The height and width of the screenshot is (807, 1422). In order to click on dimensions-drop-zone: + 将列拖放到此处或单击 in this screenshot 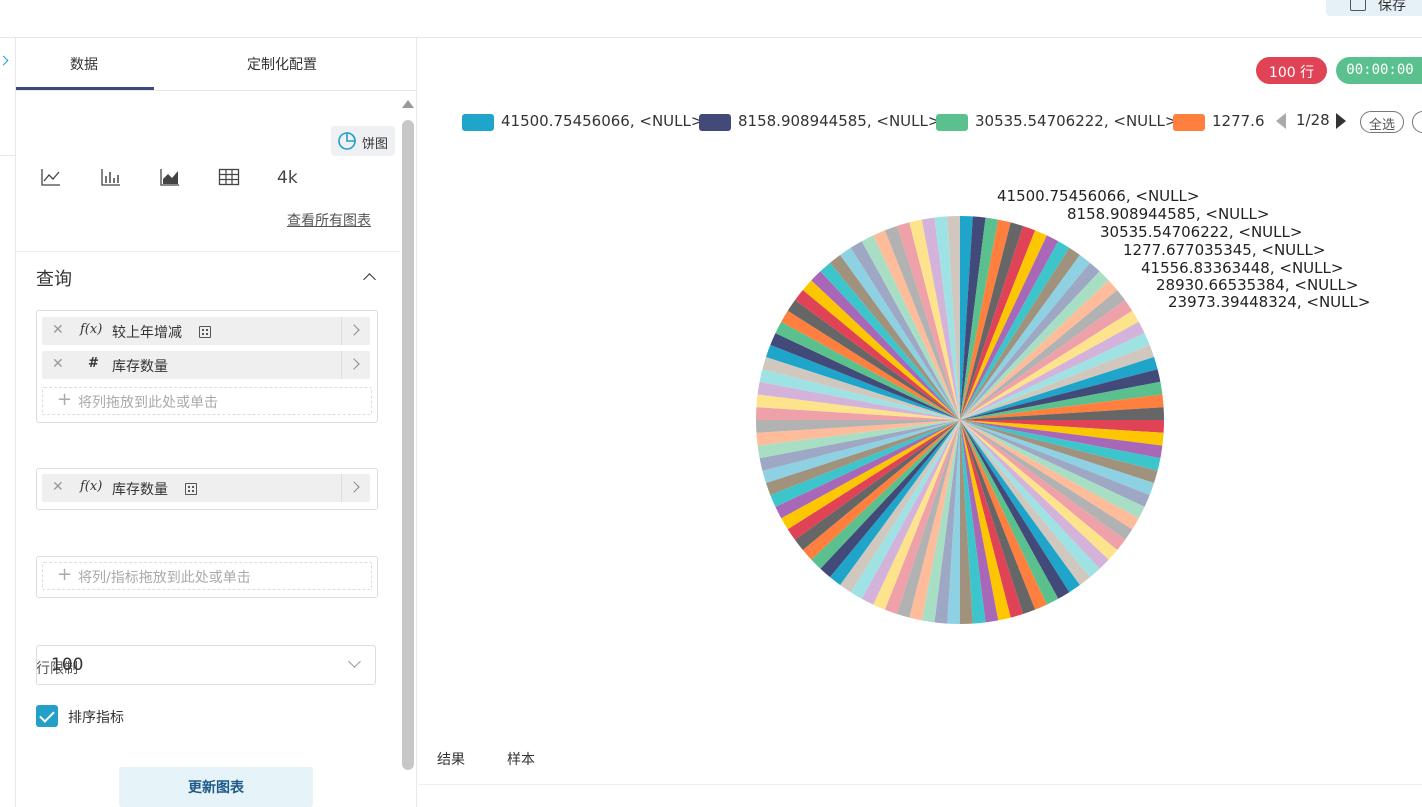, I will do `click(207, 401)`.